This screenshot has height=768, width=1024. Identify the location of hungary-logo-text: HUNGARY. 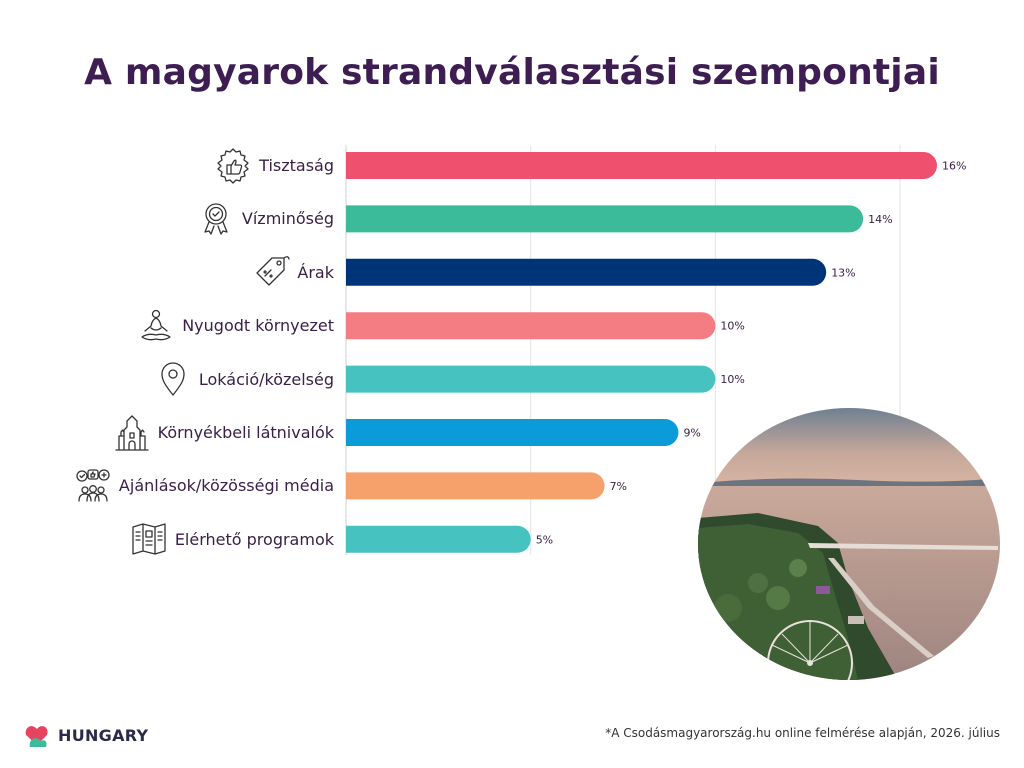
(103, 735).